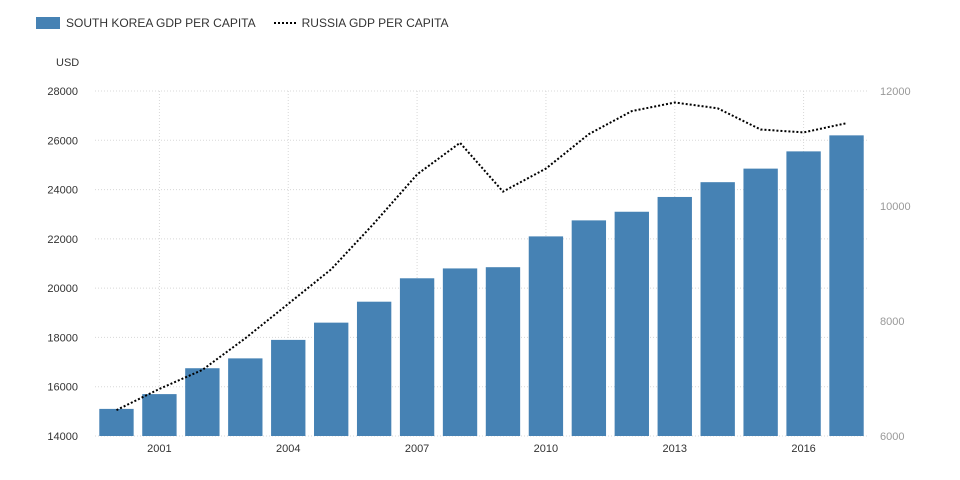  Describe the element at coordinates (892, 437) in the screenshot. I see `y-right-tick-label: 6000` at that location.